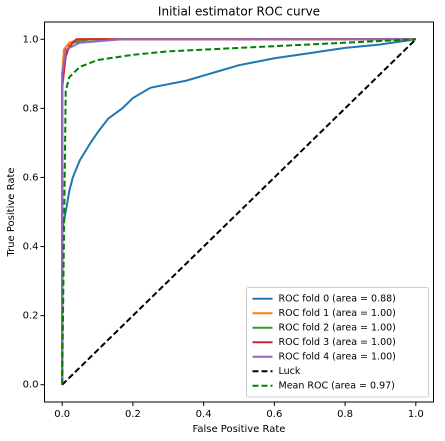  What do you see at coordinates (337, 313) in the screenshot?
I see `legend-label: ROC fold 1 (area = 1.00)` at bounding box center [337, 313].